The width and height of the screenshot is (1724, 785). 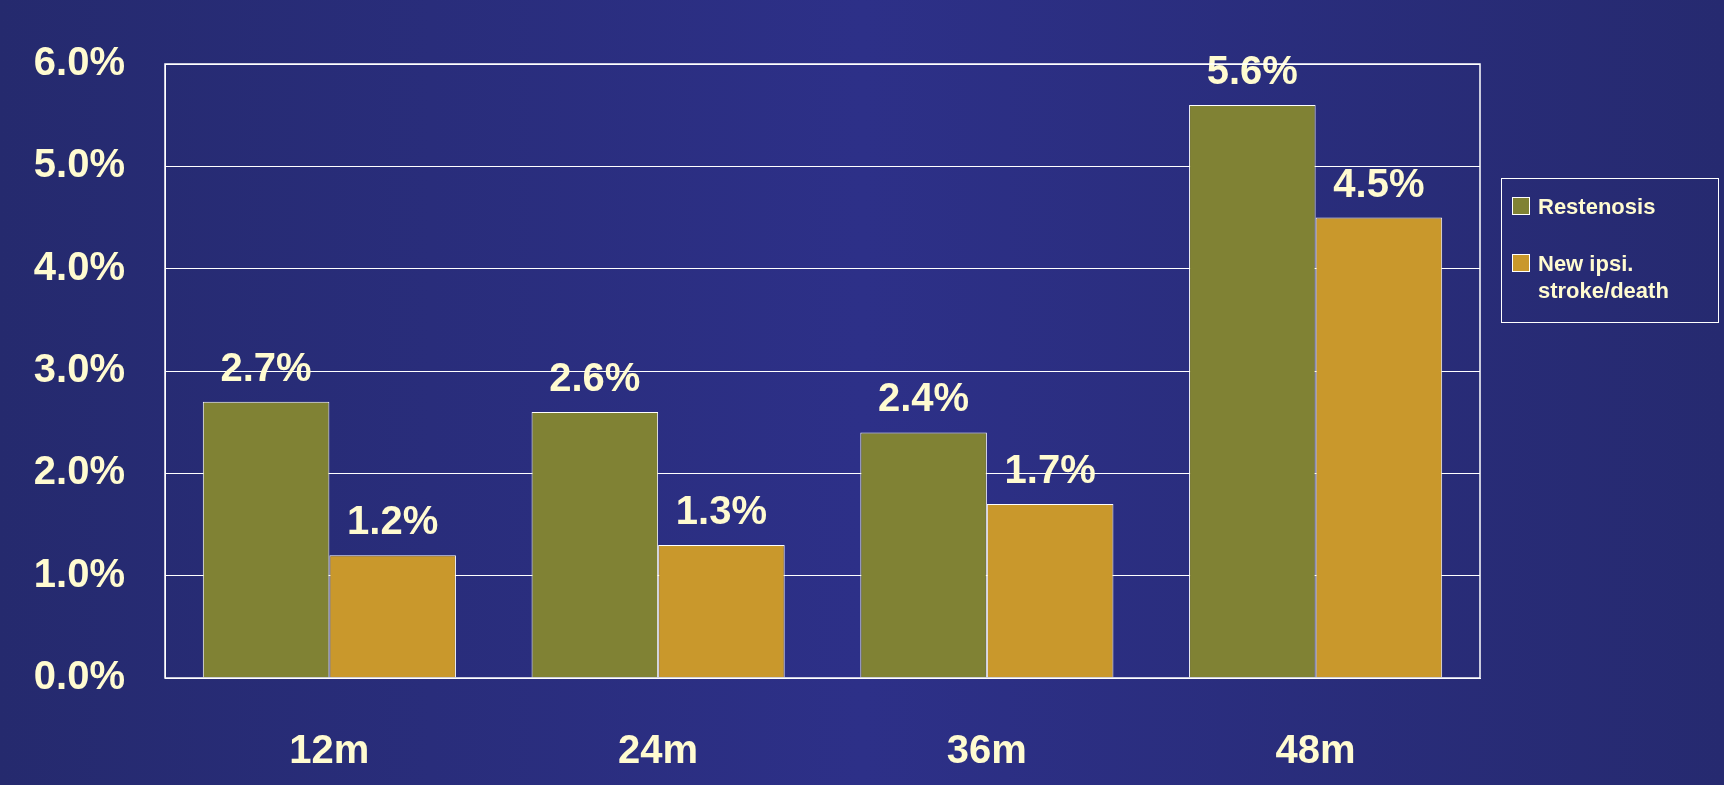 What do you see at coordinates (329, 749) in the screenshot?
I see `x-tick-label: 12m` at bounding box center [329, 749].